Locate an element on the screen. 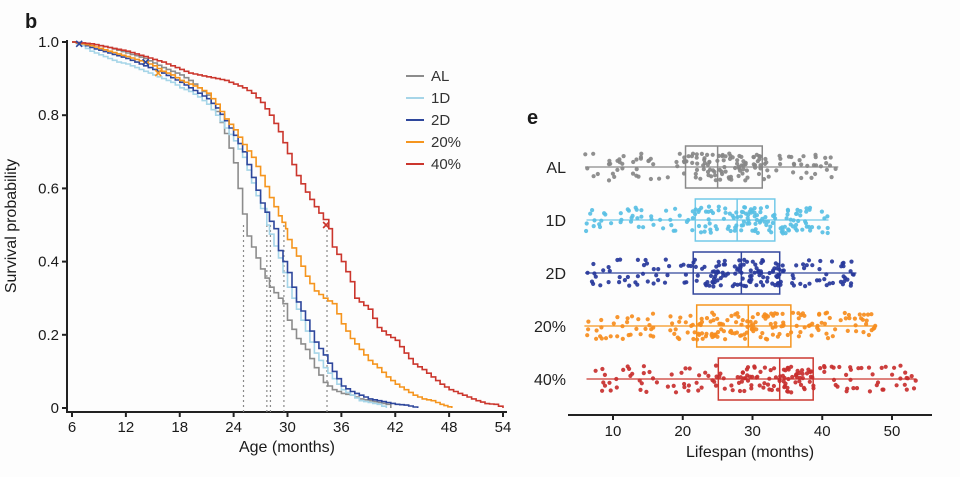 The image size is (960, 477). boxplot-row-40%: 40% is located at coordinates (726, 379).